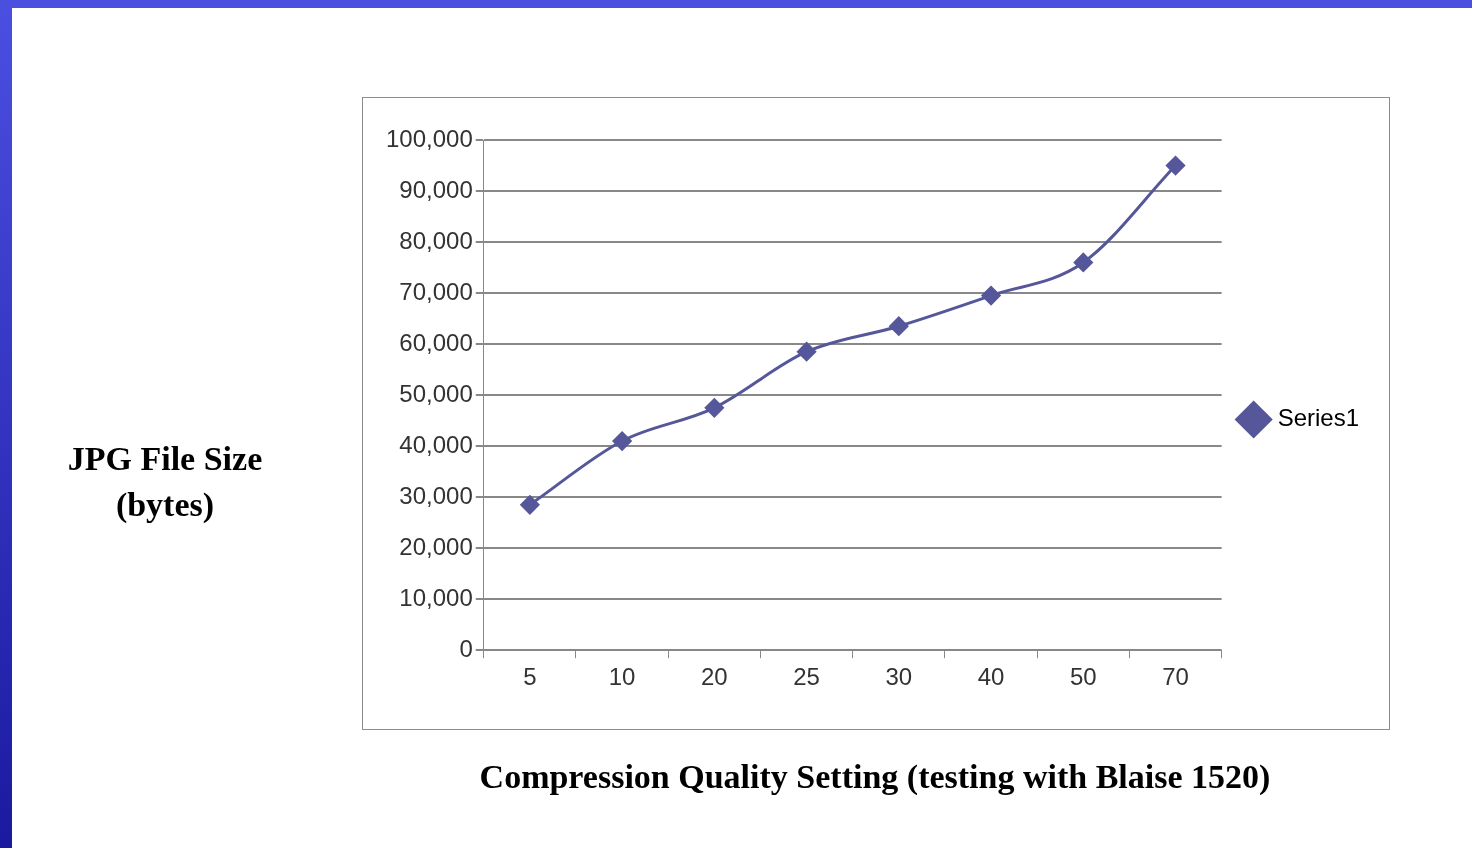  Describe the element at coordinates (165, 482) in the screenshot. I see `y-axis-title: JPG File Size (bytes)` at that location.